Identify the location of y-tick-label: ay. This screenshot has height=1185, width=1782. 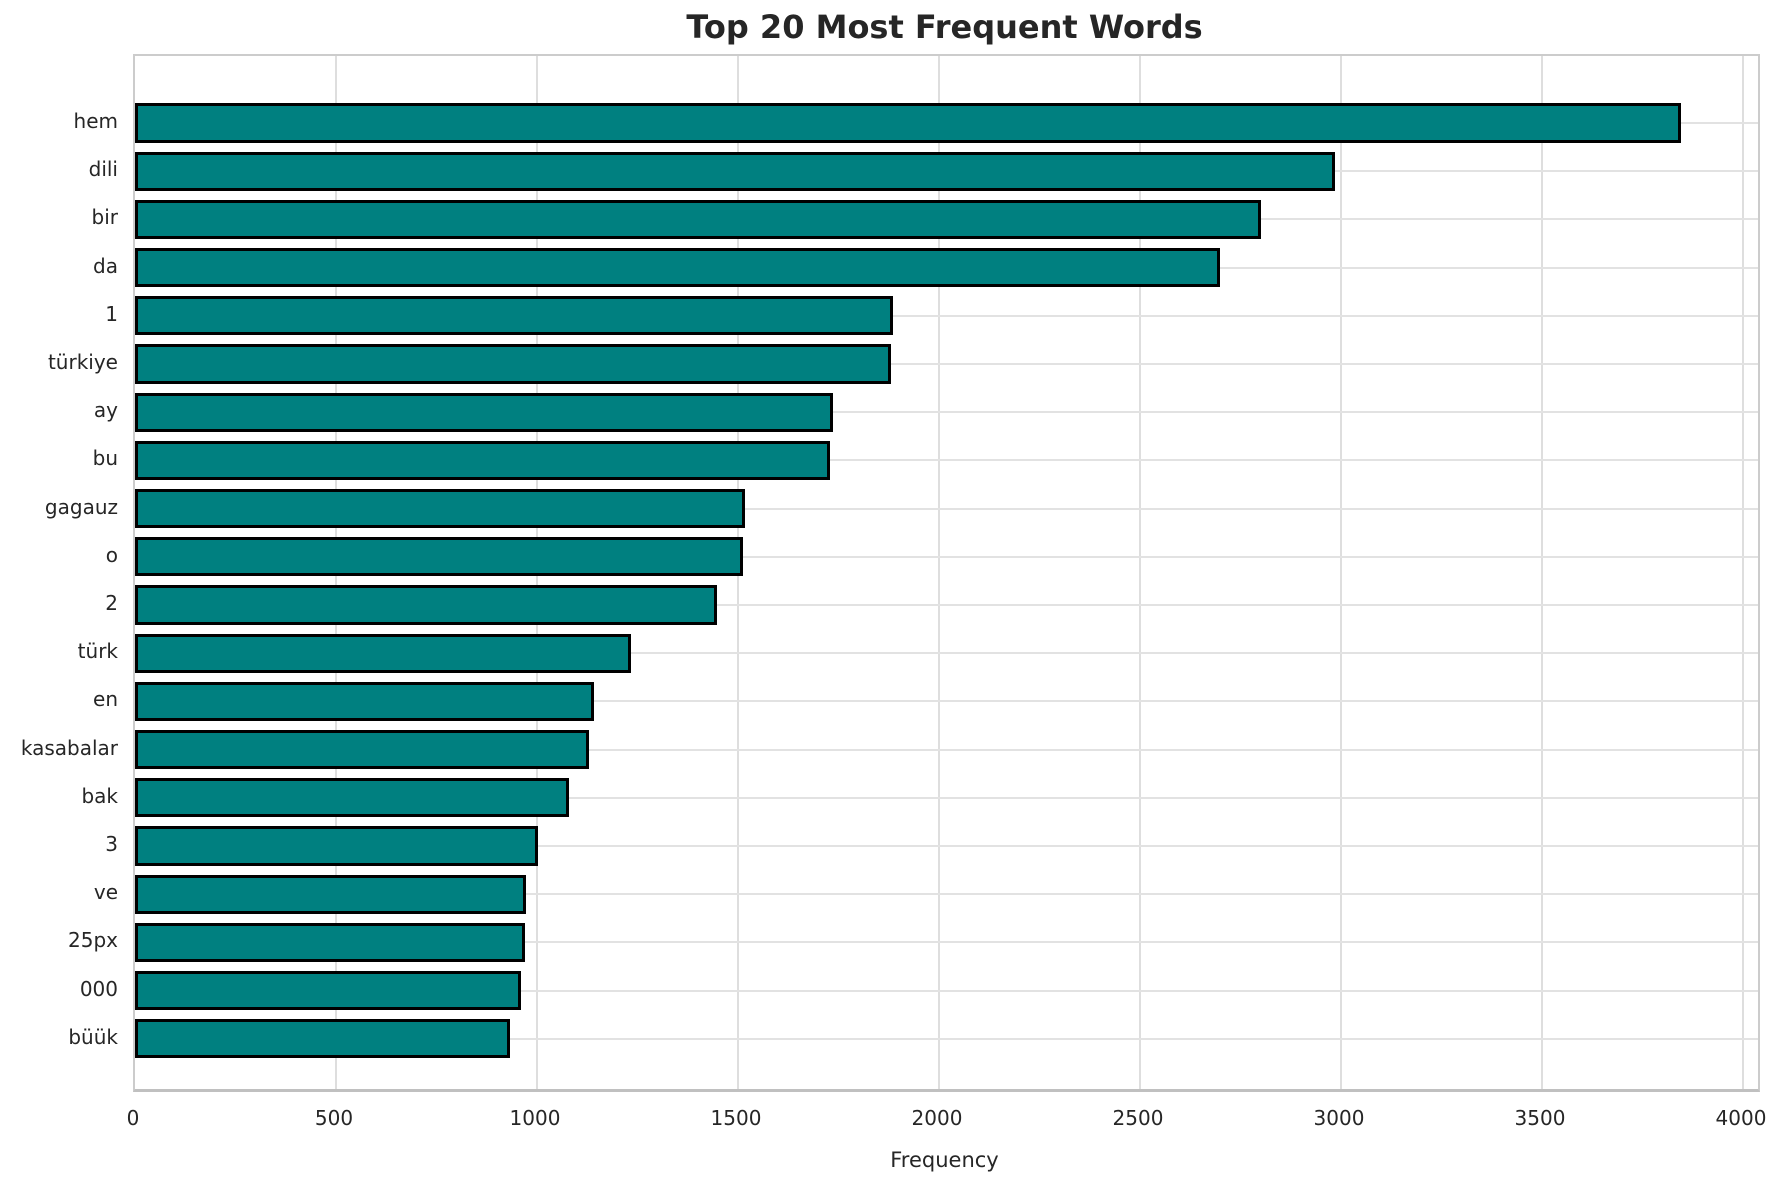
(105, 410).